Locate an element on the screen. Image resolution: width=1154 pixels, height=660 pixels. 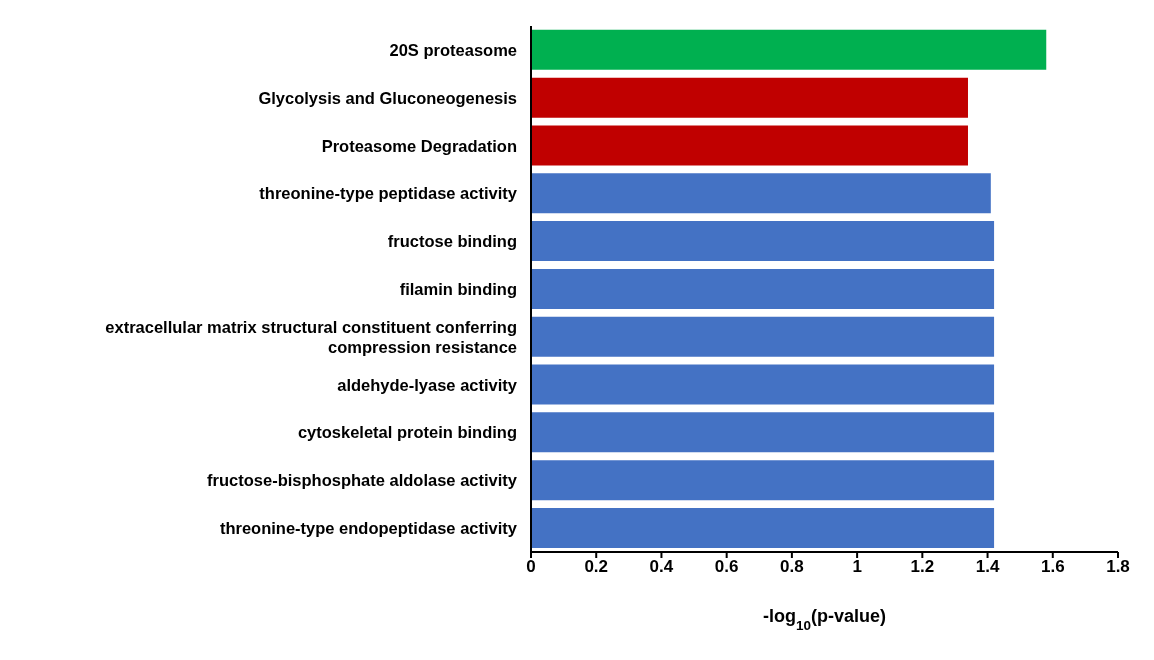
x-axis-title: -log$_{10}$(p-value) is located at coordinates (824, 619).